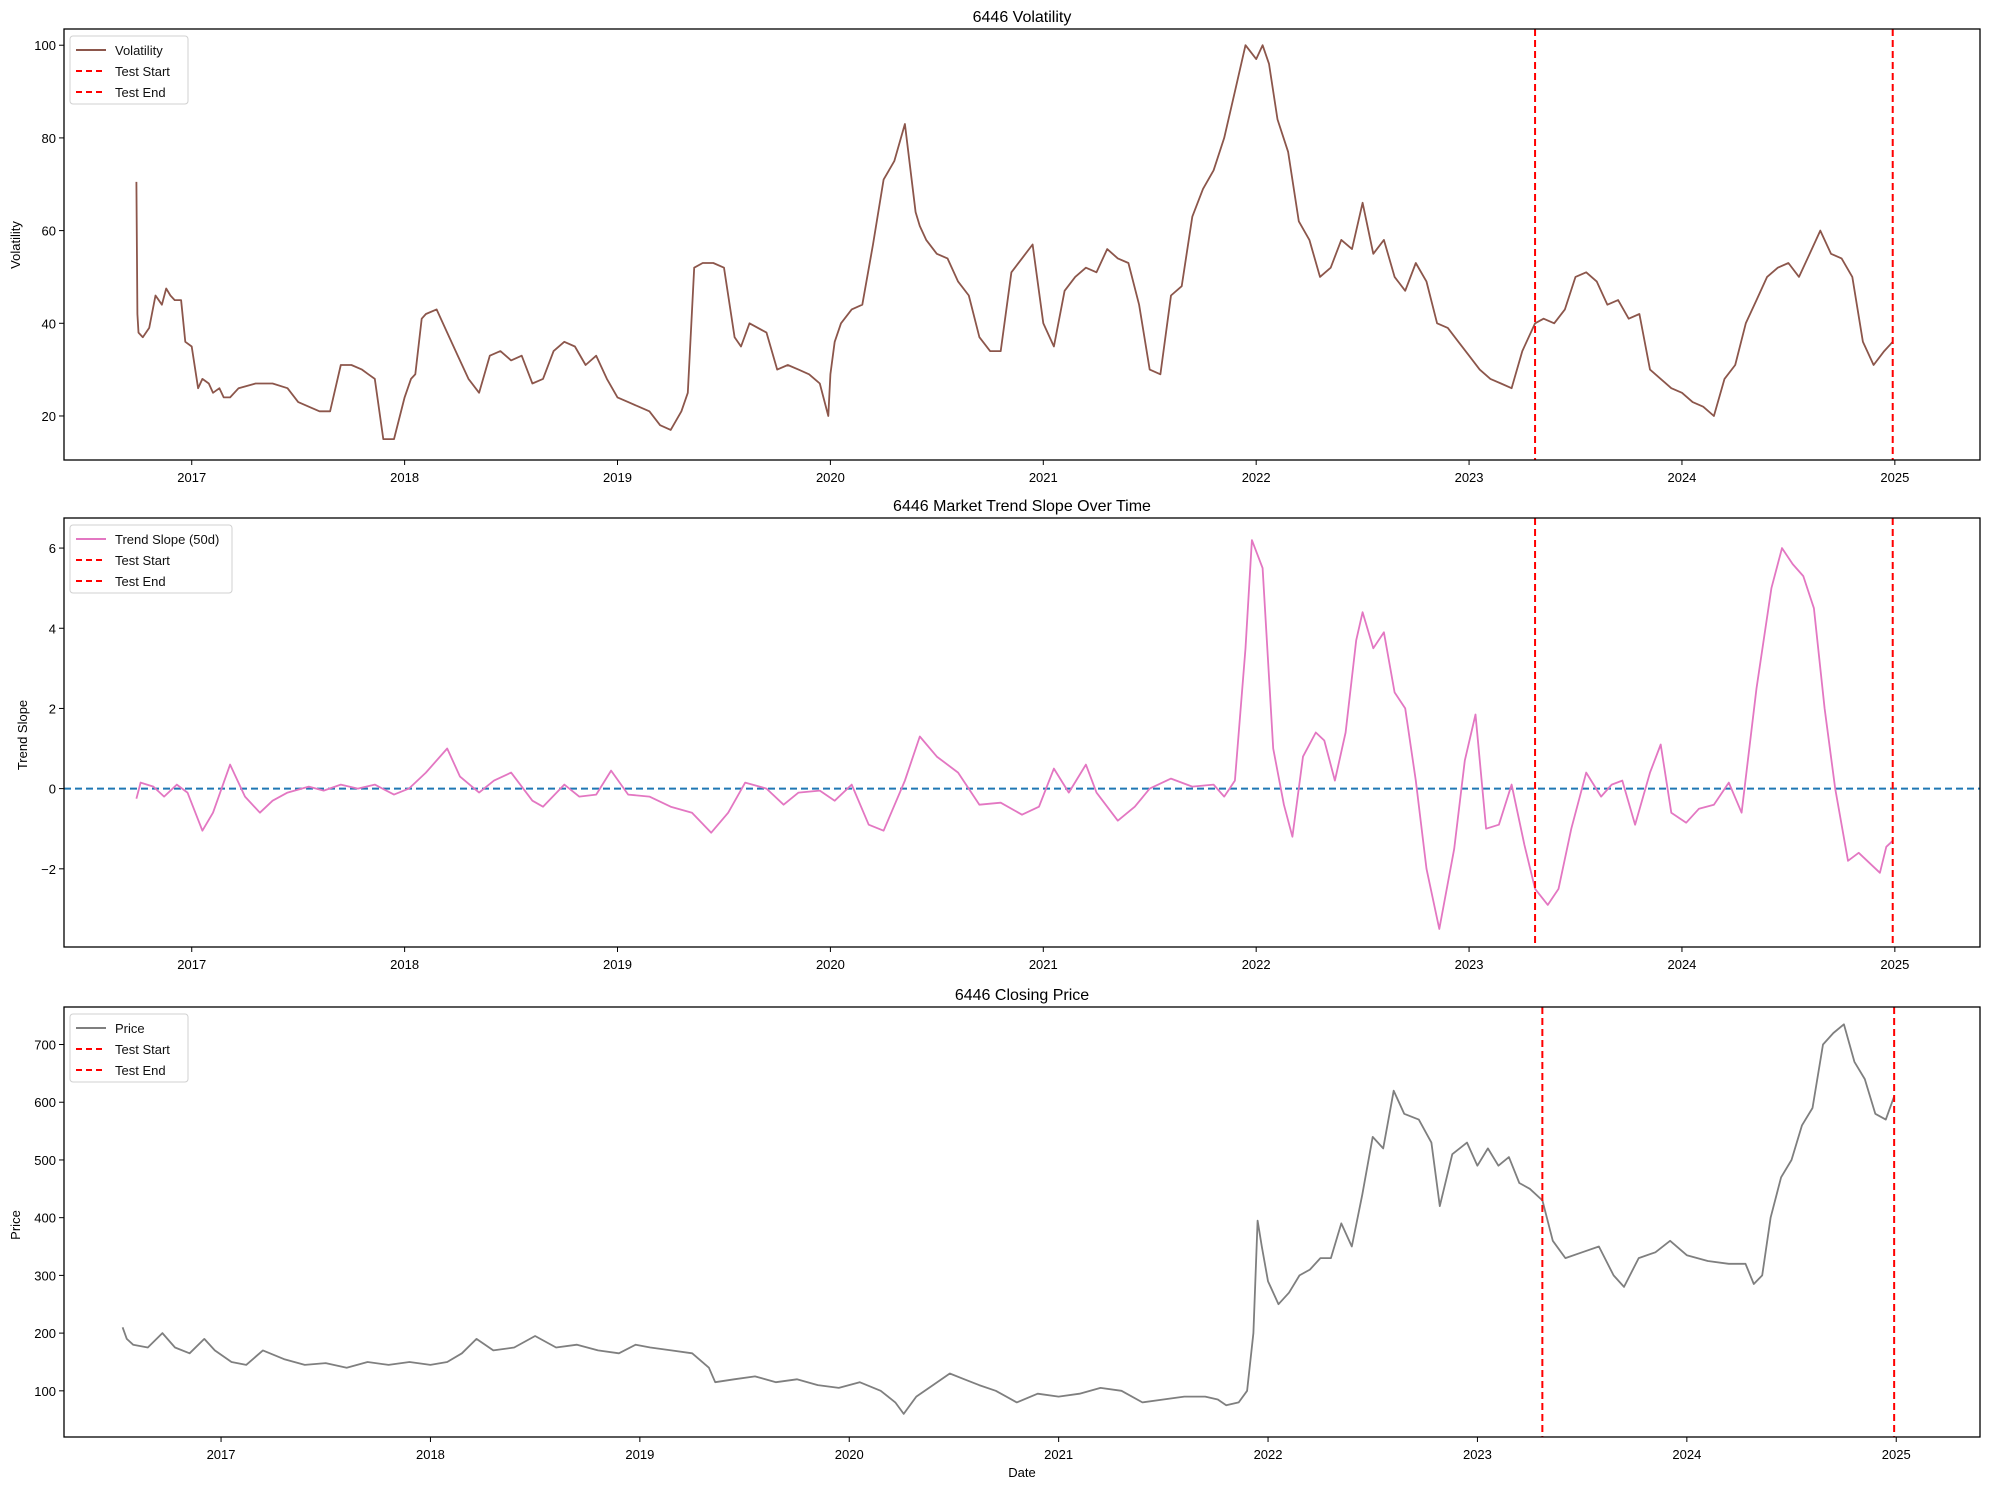 The width and height of the screenshot is (1990, 1489). Describe the element at coordinates (49, 138) in the screenshot. I see `y-tick-label: 80` at that location.